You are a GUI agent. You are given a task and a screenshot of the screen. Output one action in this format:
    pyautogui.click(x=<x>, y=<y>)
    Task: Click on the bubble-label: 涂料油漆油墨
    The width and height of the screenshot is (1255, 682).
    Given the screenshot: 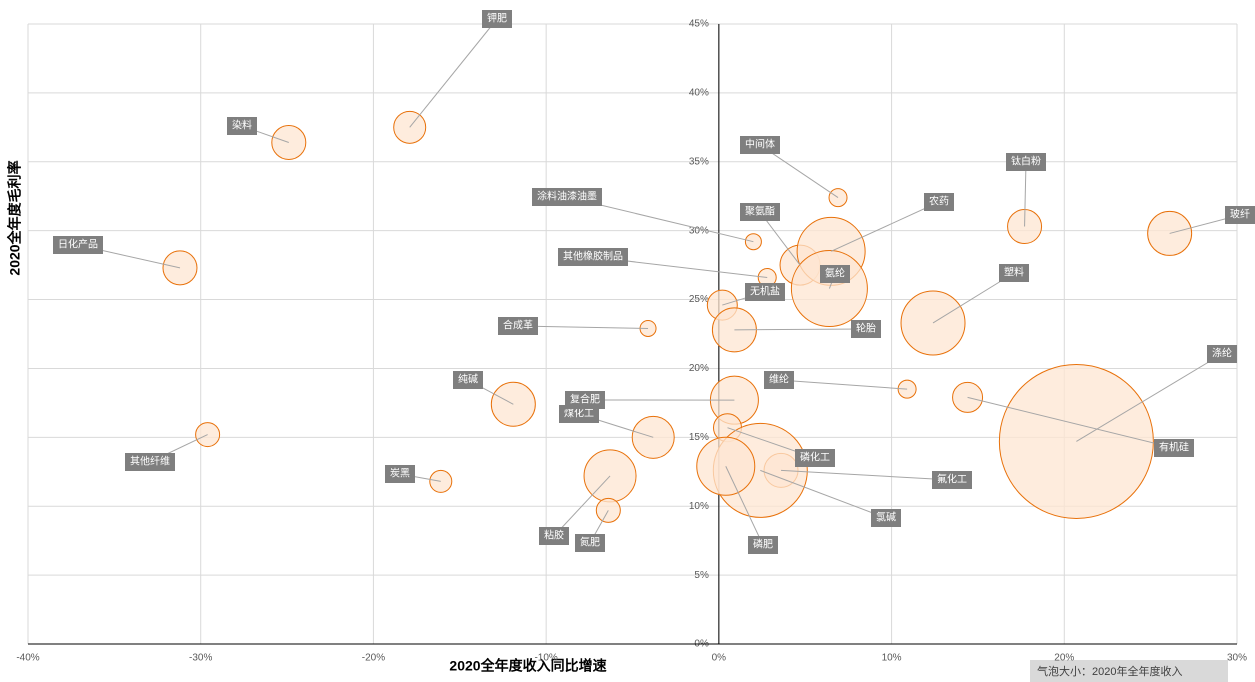 What is the action you would take?
    pyautogui.click(x=567, y=196)
    